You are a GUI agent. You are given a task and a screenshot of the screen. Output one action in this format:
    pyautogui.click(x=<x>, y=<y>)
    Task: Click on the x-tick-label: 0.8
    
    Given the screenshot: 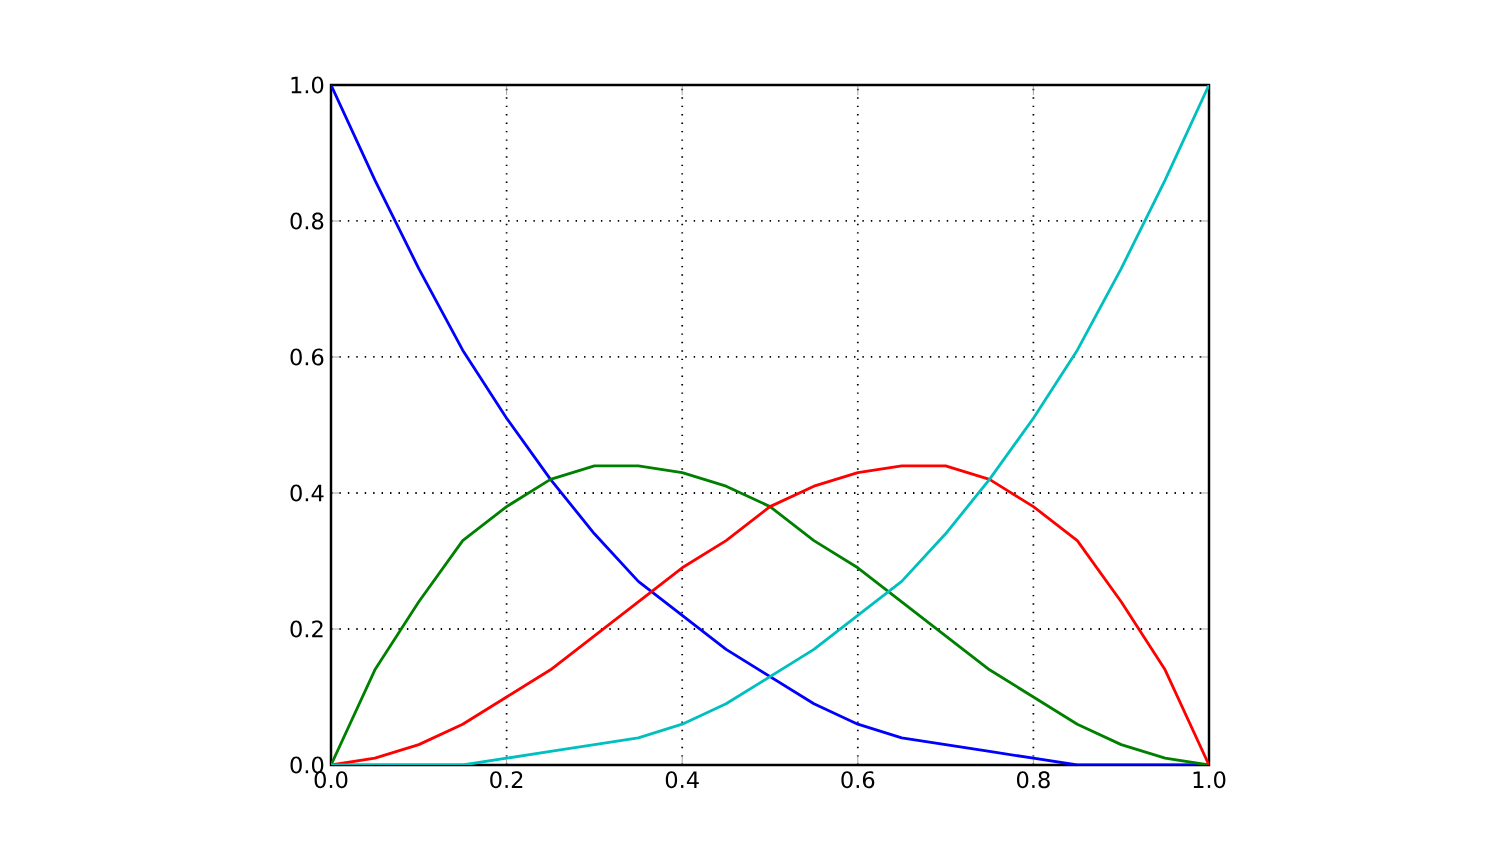 What is the action you would take?
    pyautogui.click(x=1033, y=780)
    